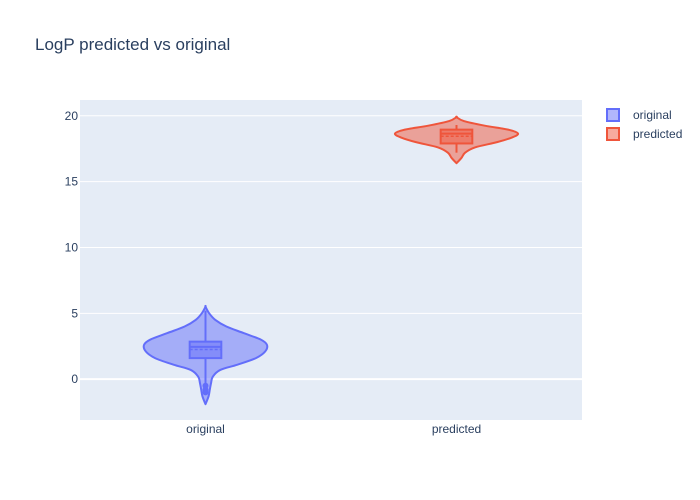 This screenshot has height=500, width=700. Describe the element at coordinates (74, 313) in the screenshot. I see `y-tick-label: 5` at that location.